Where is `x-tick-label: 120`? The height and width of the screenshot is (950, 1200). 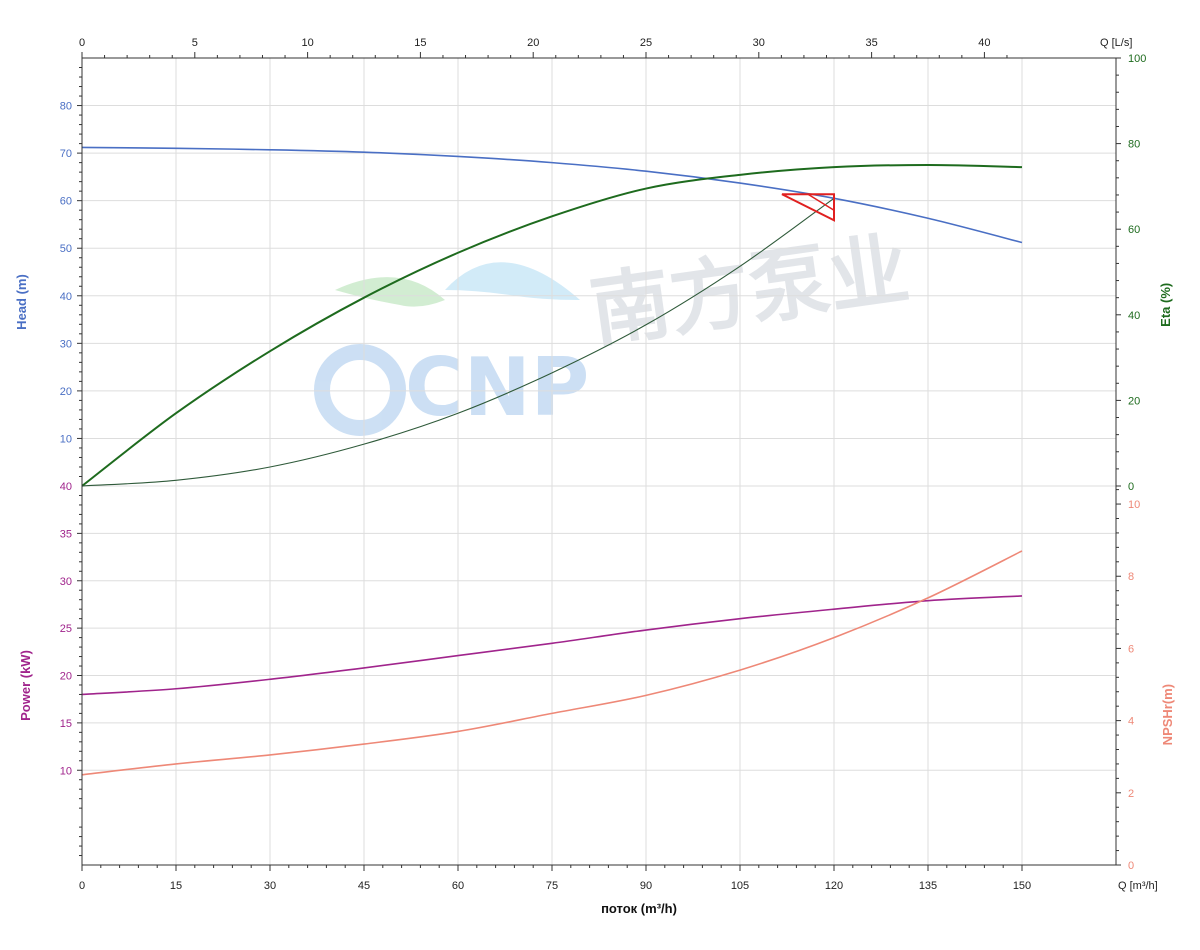 x-tick-label: 120 is located at coordinates (834, 886).